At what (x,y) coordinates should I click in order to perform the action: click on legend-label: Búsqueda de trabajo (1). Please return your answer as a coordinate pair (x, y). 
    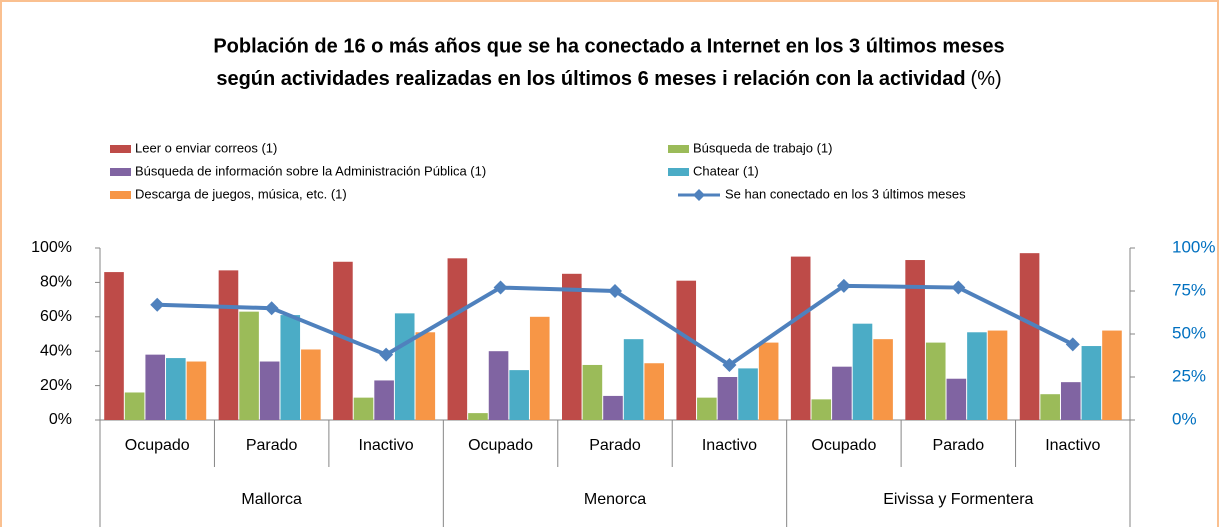
    Looking at the image, I should click on (762, 147).